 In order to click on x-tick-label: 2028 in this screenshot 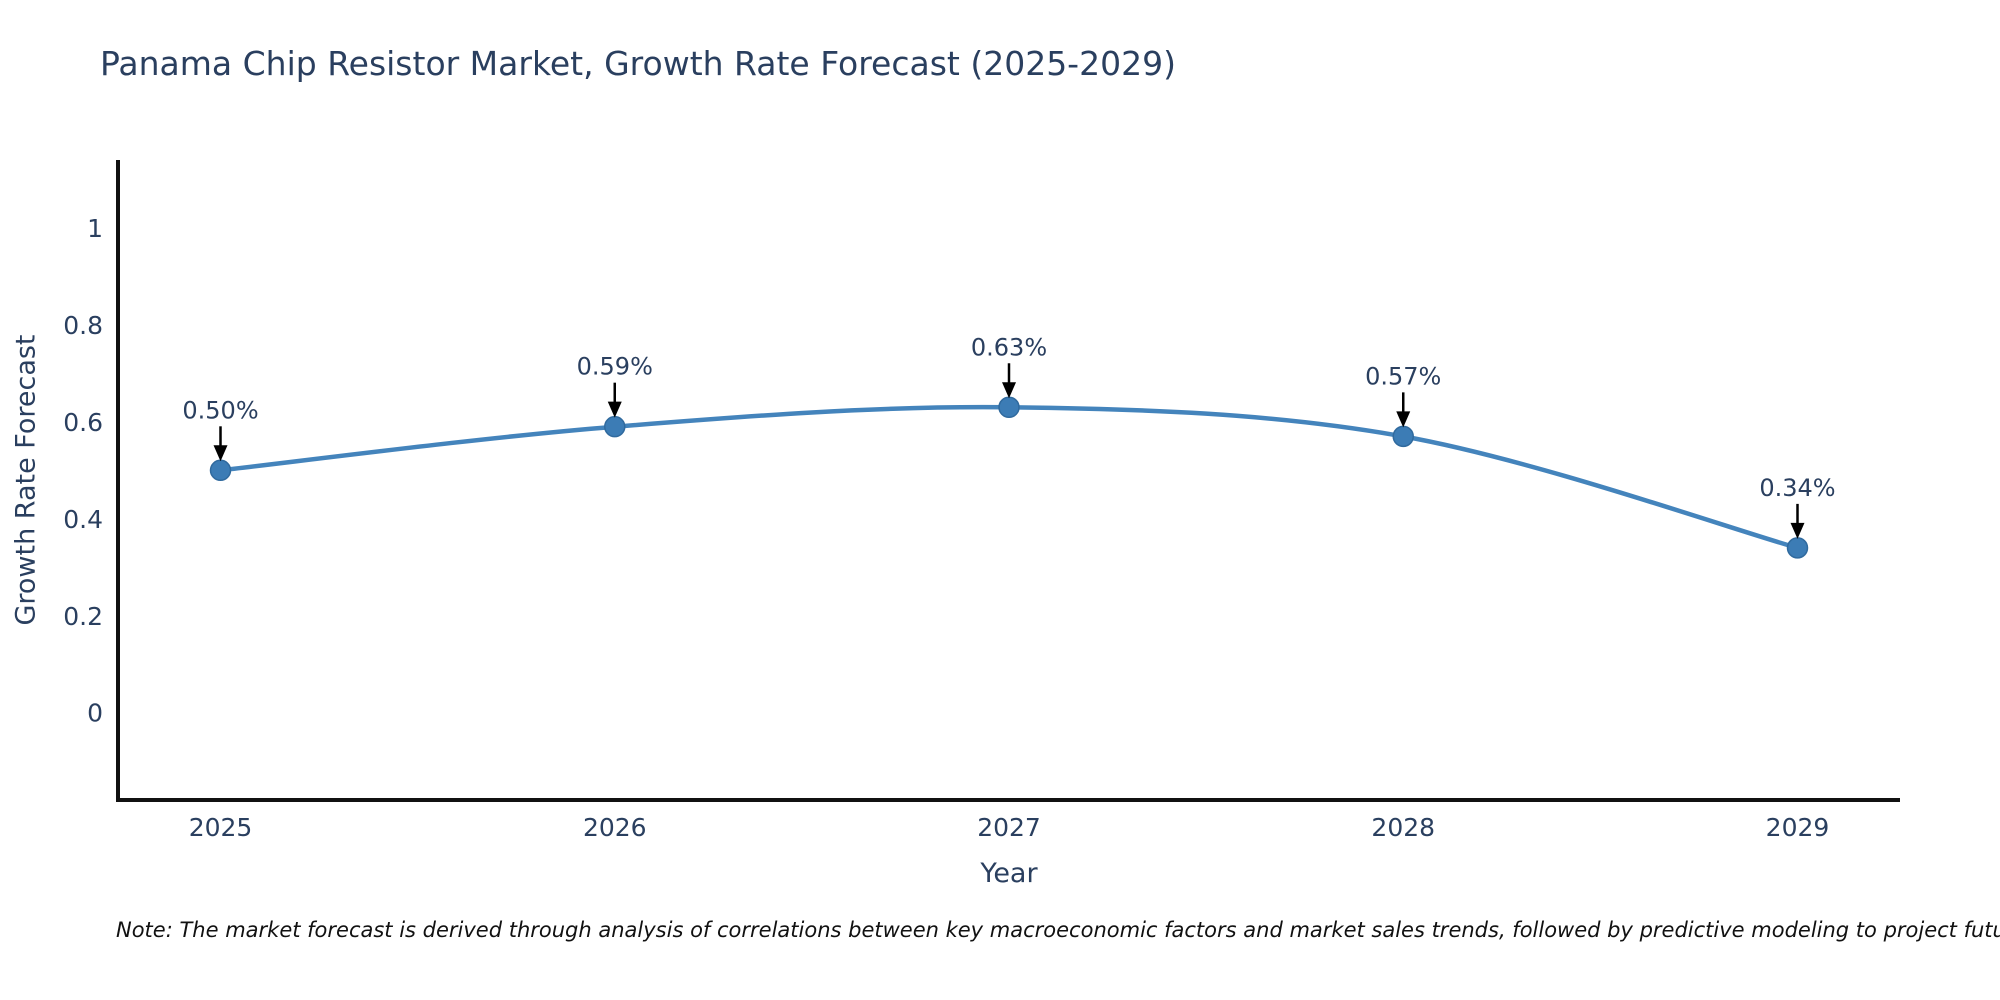, I will do `click(1403, 827)`.